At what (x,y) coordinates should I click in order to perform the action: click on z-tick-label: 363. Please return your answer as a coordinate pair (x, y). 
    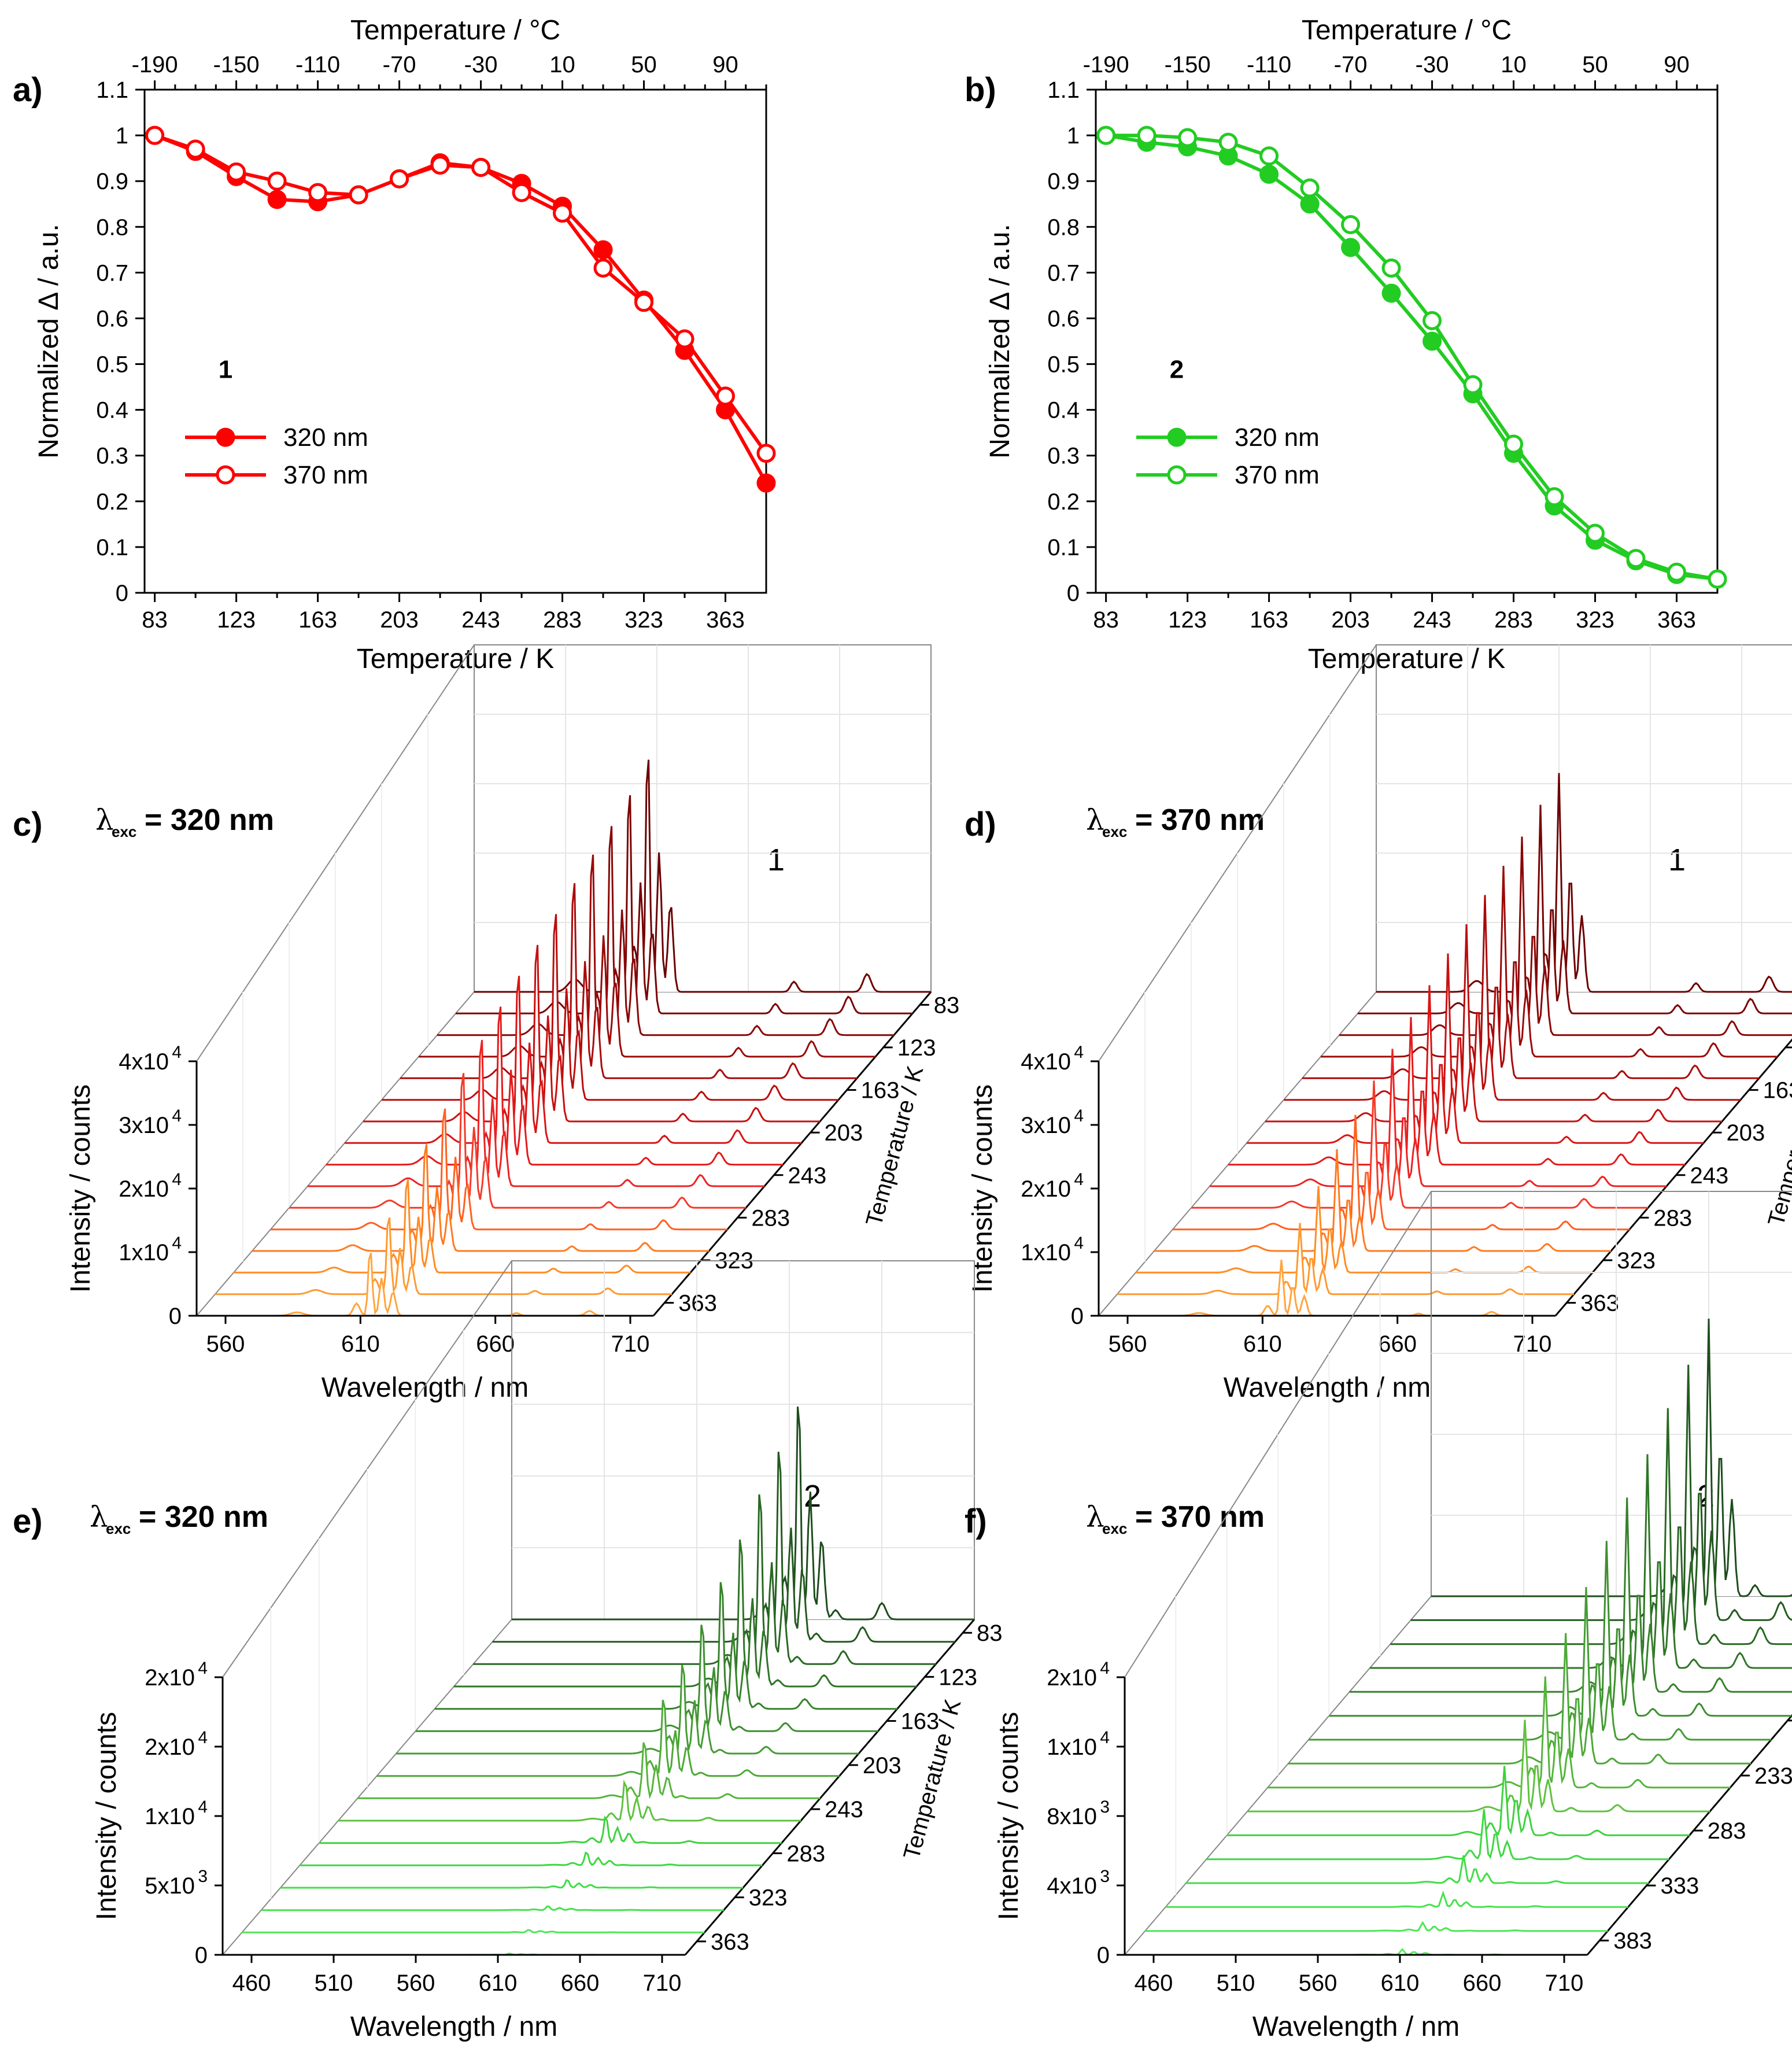
    Looking at the image, I should click on (697, 1303).